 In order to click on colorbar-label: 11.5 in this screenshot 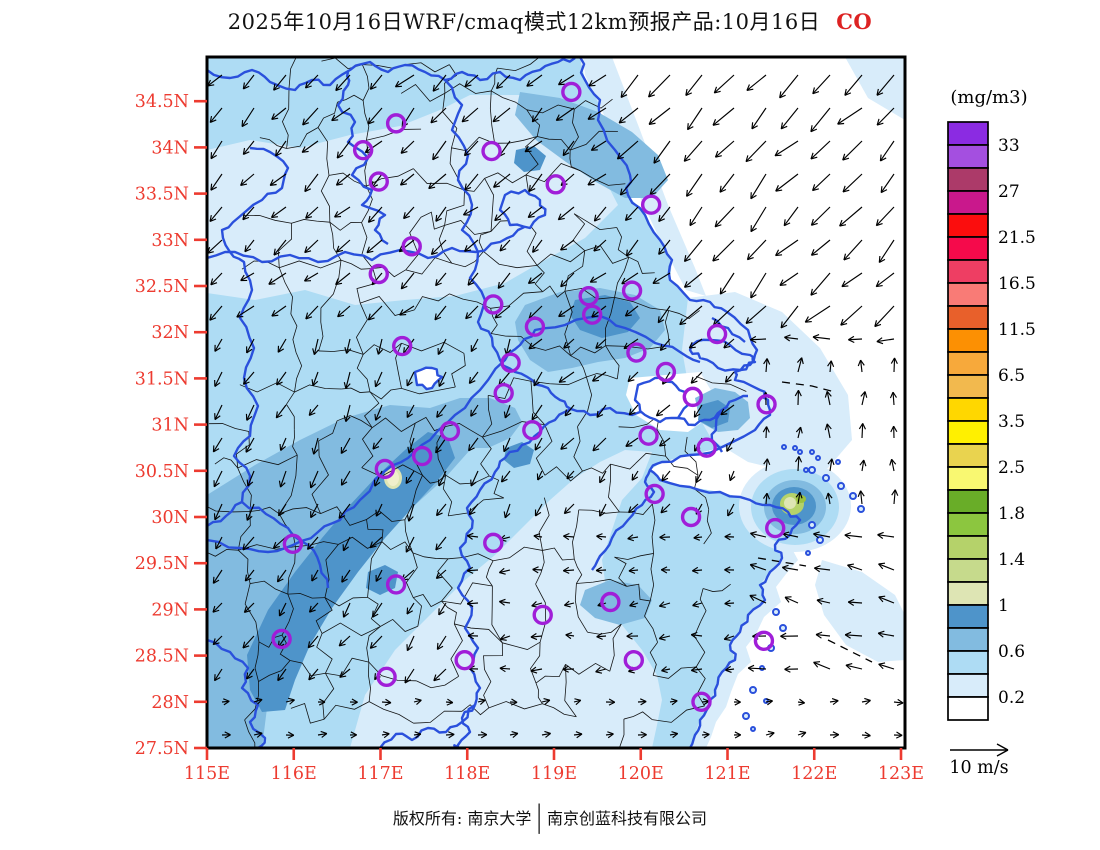, I will do `click(1017, 330)`.